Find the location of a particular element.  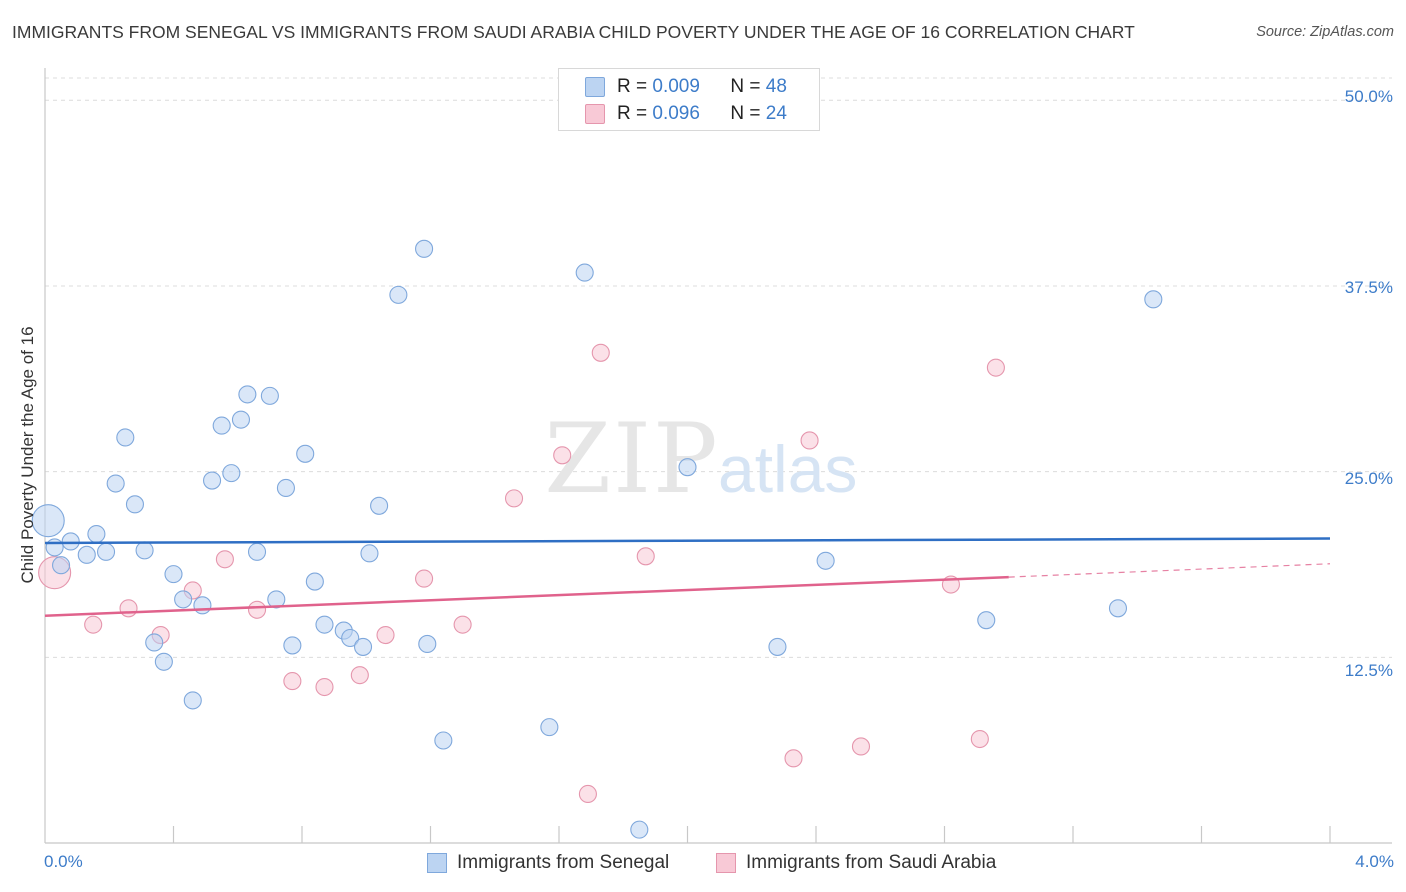

watermark-zip: ZIP is located at coordinates (631, 459).